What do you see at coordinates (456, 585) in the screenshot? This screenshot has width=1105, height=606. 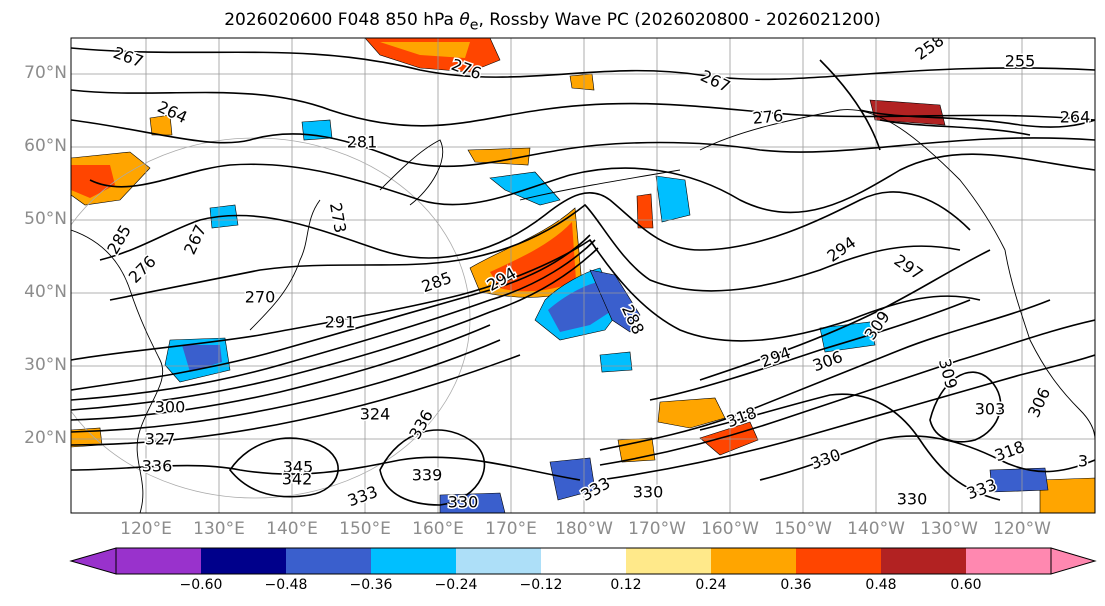 I see `colorbar-tick-label: −0.24` at bounding box center [456, 585].